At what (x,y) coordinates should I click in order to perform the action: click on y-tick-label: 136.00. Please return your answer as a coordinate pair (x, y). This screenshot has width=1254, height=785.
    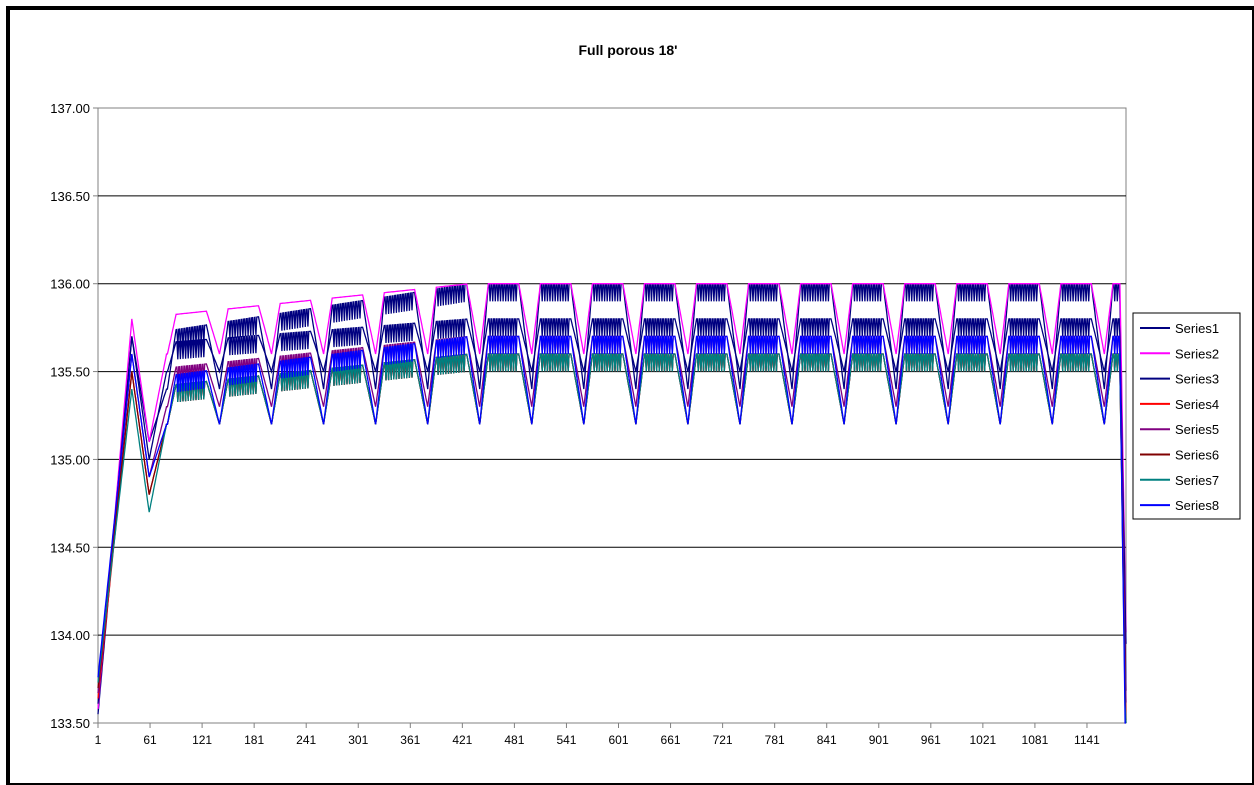
    Looking at the image, I should click on (70, 284).